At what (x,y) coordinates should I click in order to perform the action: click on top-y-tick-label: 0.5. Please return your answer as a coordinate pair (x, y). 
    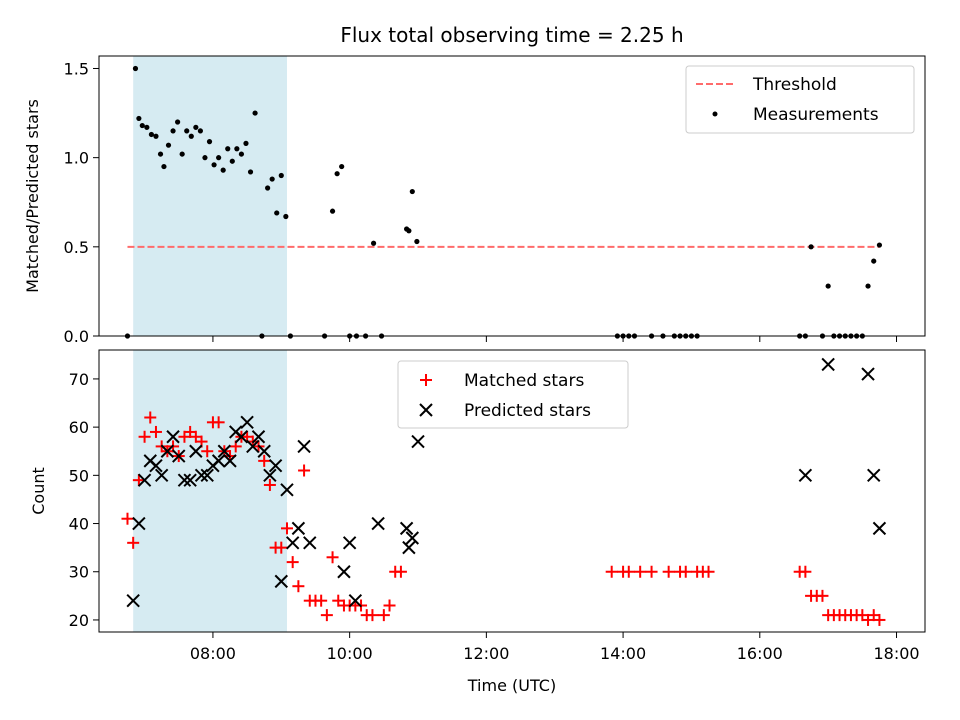
    Looking at the image, I should click on (76, 247).